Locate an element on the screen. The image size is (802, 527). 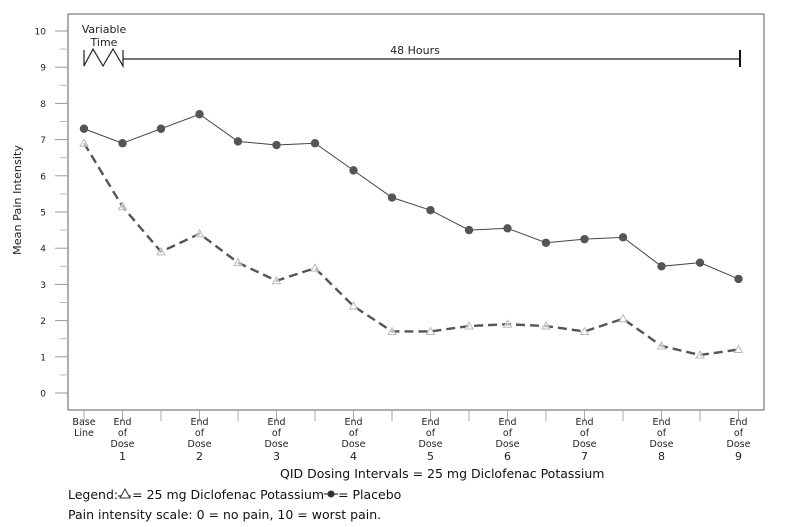
y-tick-label: 7 is located at coordinates (43, 141).